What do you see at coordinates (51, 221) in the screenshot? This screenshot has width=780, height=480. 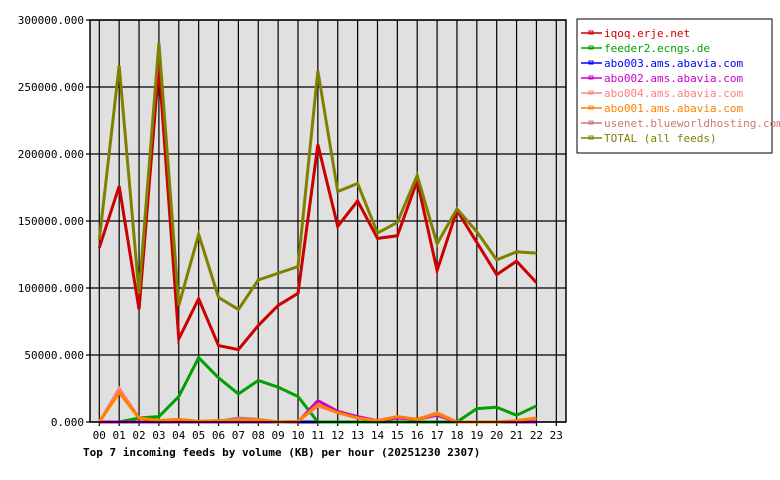 I see `y-tick-label: 150000.000` at bounding box center [51, 221].